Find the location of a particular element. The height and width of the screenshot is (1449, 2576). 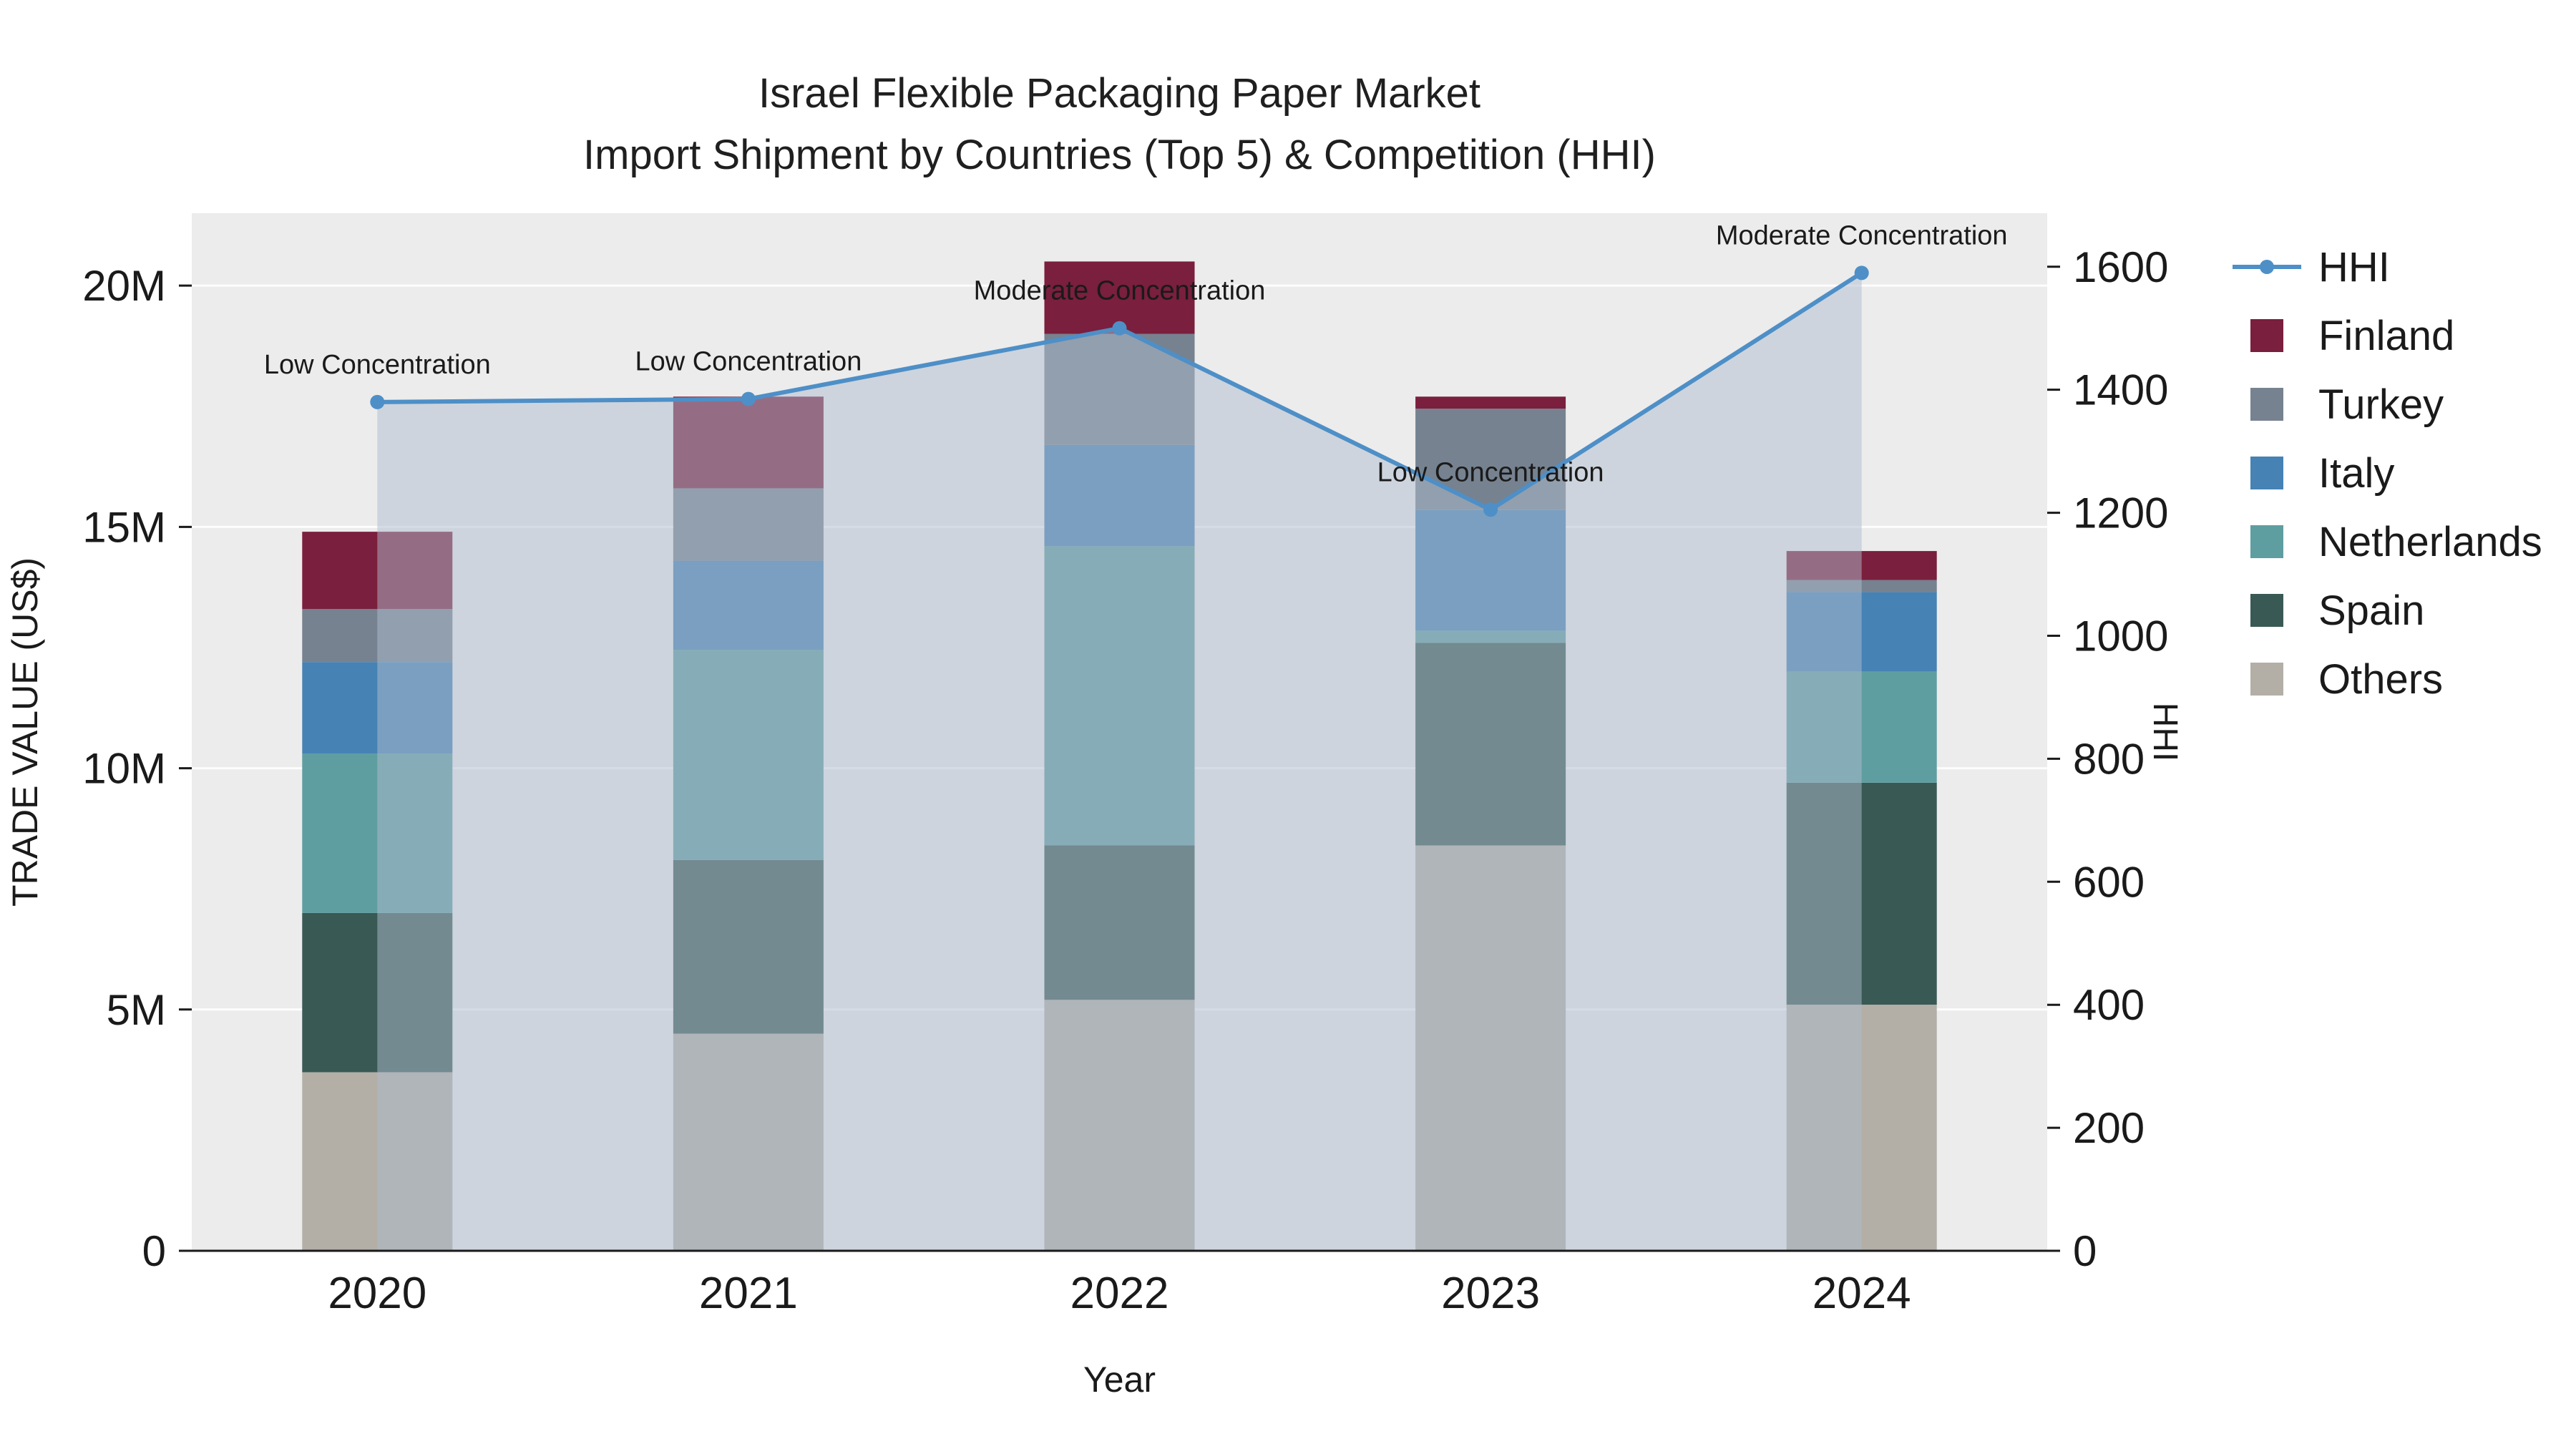

y-left-tick-label: 15M is located at coordinates (124, 527).